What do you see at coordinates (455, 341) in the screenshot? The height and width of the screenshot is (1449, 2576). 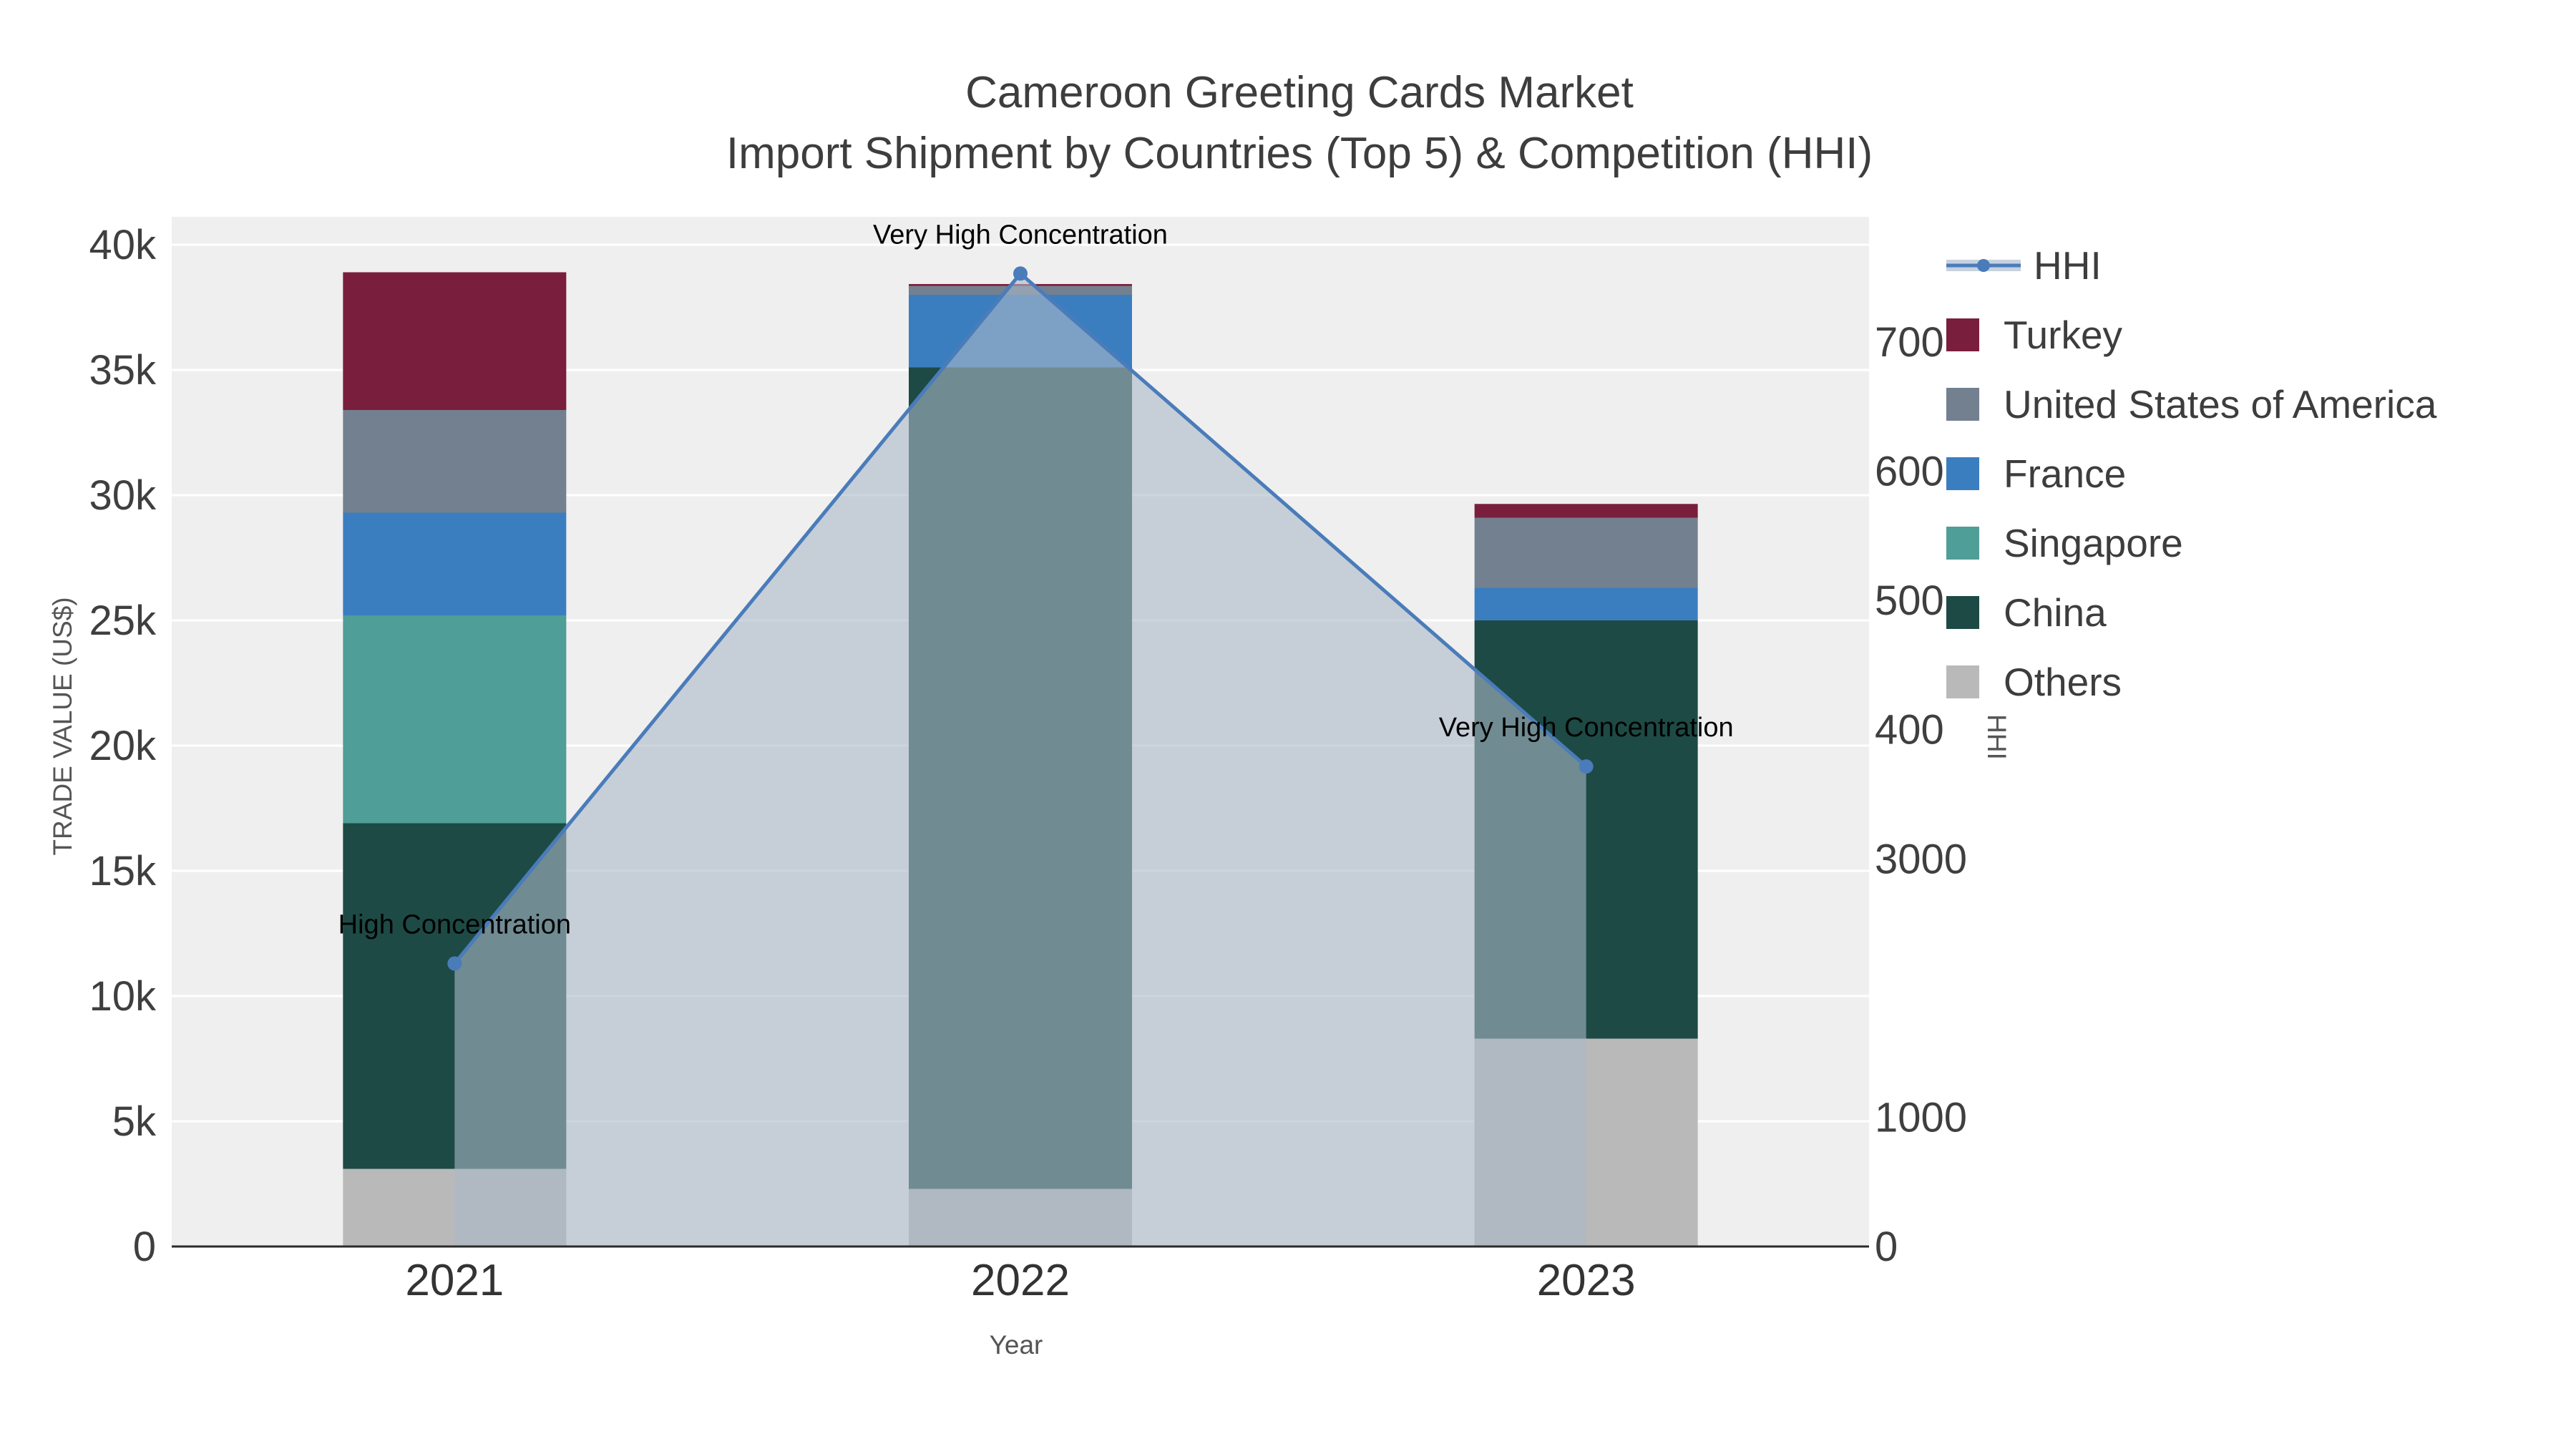 I see `bar-segment-turkey-2021` at bounding box center [455, 341].